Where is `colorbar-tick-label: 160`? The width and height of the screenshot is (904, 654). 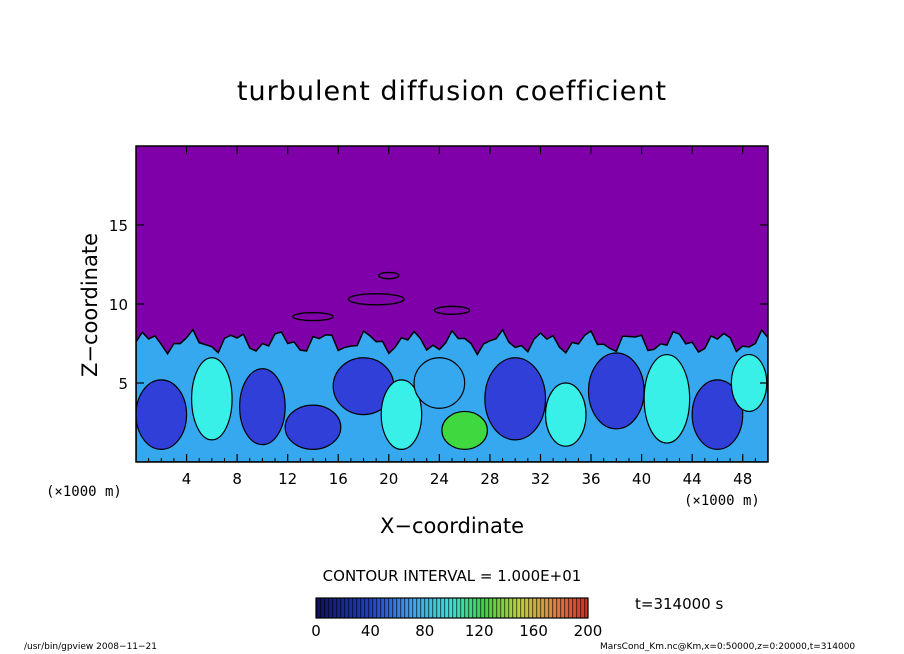 colorbar-tick-label: 160 is located at coordinates (533, 631).